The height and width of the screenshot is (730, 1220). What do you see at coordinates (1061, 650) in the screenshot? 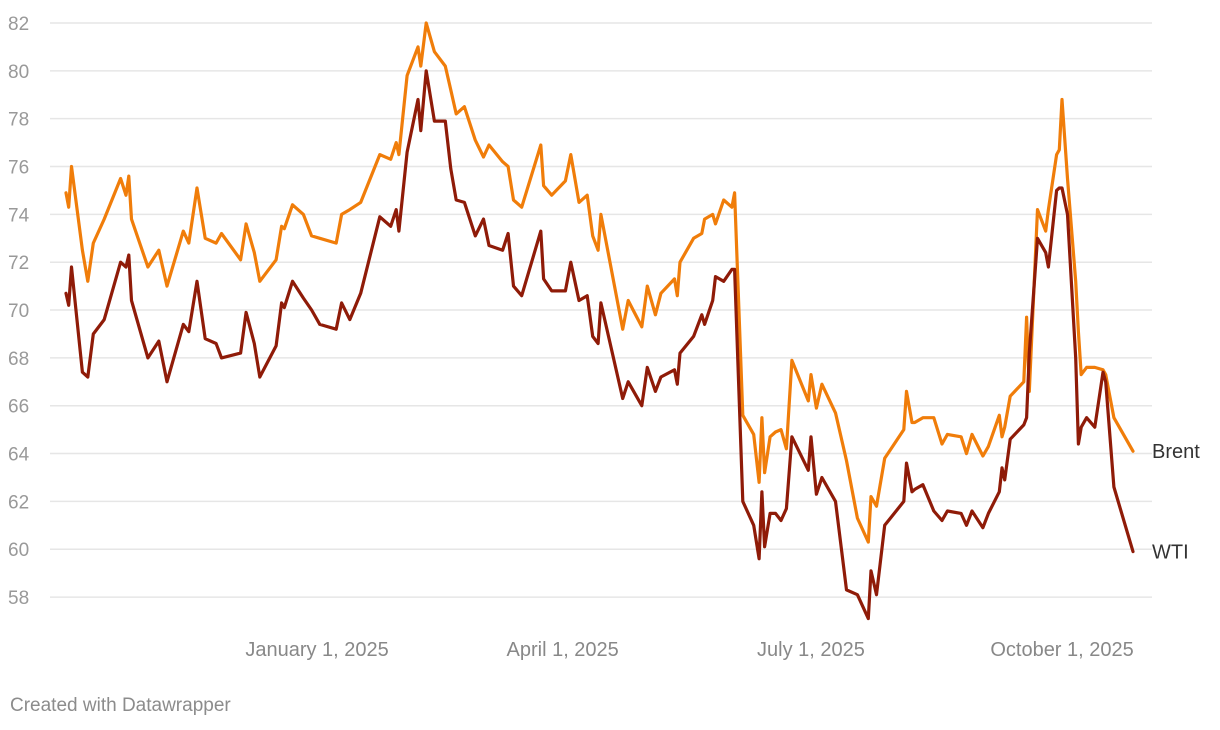
I see `x-tick-label: October 1, 2025` at bounding box center [1061, 650].